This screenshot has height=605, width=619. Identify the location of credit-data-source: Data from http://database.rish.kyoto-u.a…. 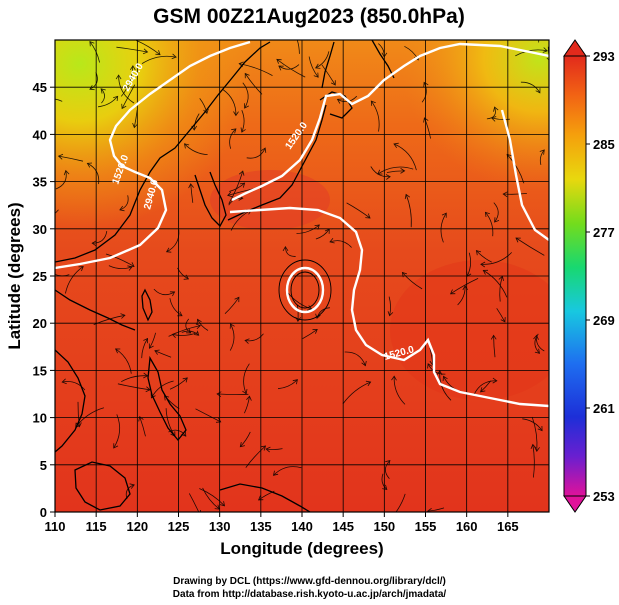
(309, 594).